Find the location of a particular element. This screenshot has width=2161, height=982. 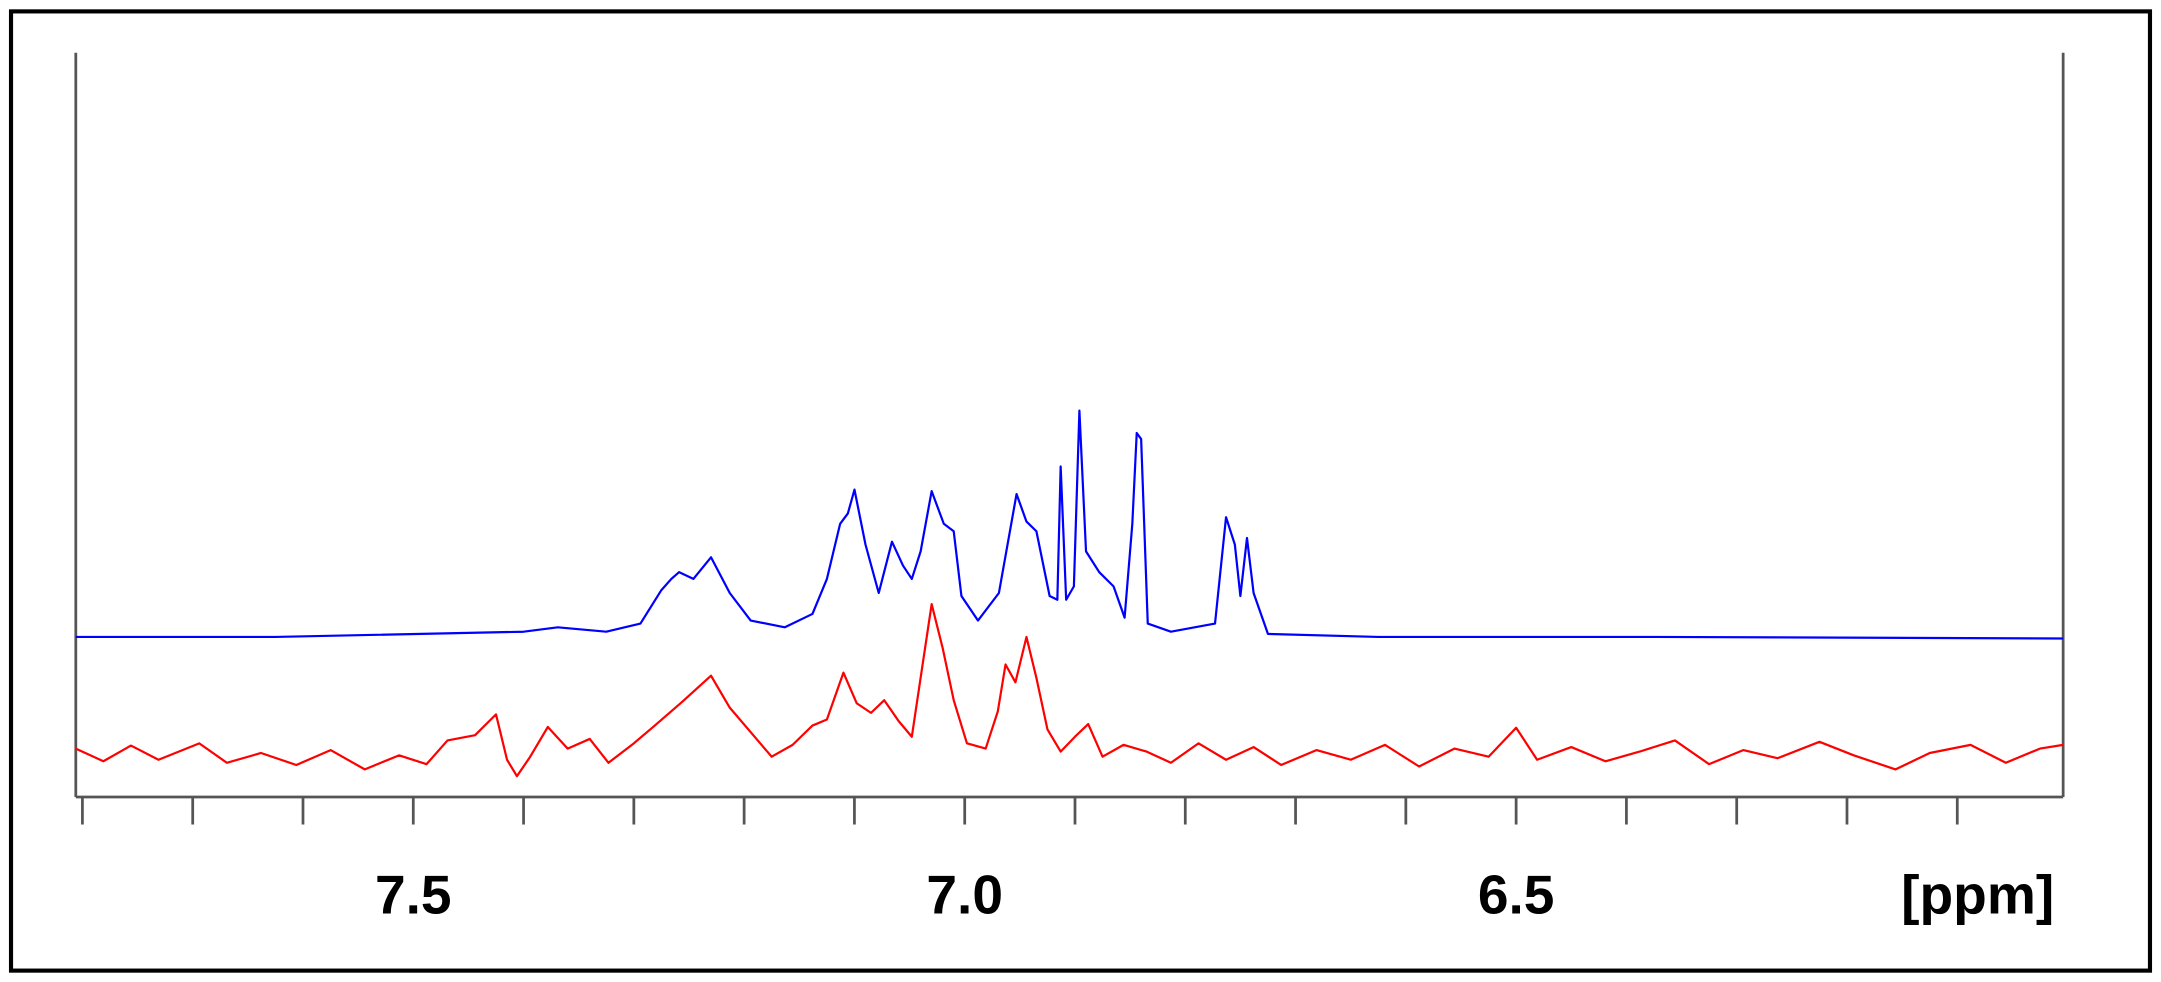

x-tick-label: 6.5 is located at coordinates (1516, 895).